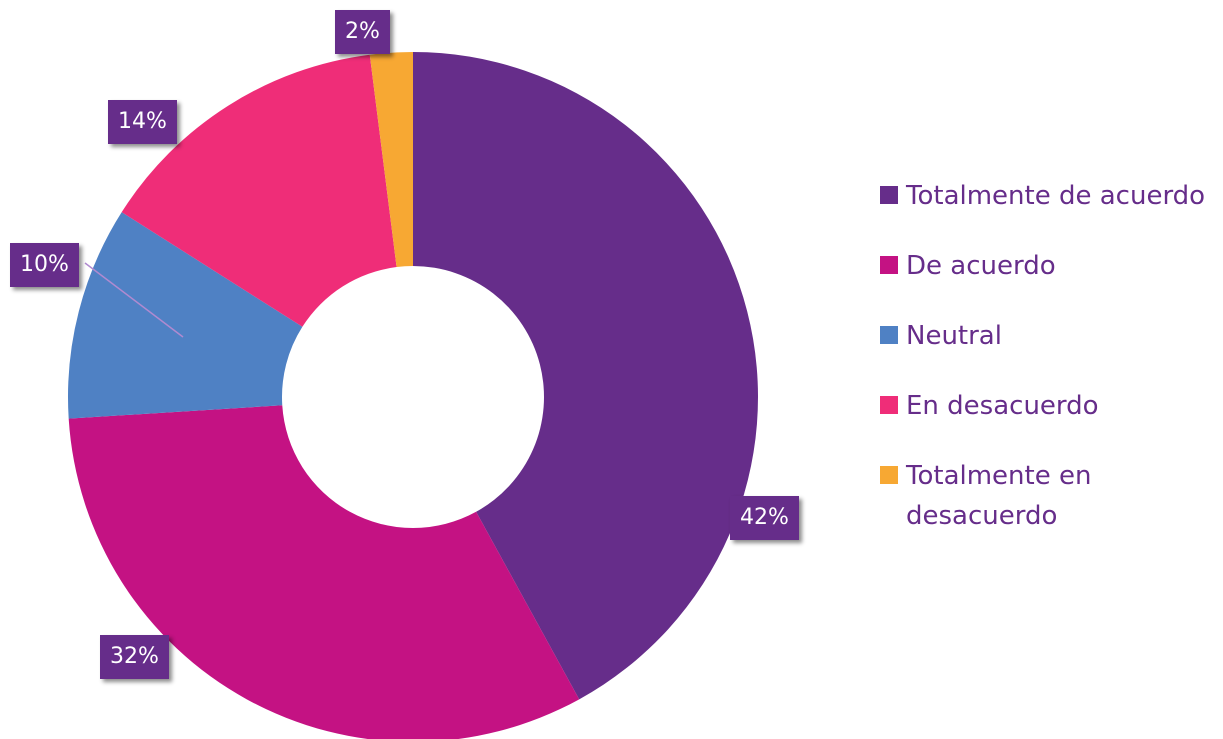 Image resolution: width=1223 pixels, height=739 pixels. What do you see at coordinates (1002, 406) in the screenshot?
I see `legend-label: En desacuerdo` at bounding box center [1002, 406].